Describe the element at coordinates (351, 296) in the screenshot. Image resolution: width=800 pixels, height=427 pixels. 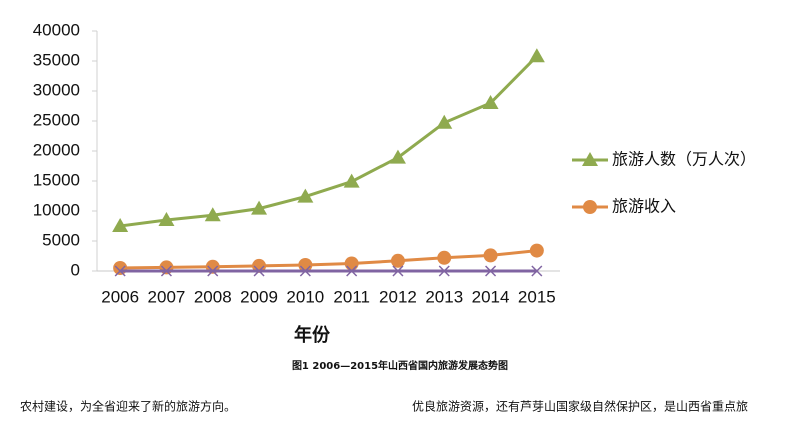
I see `x-tick-label: 2011` at that location.